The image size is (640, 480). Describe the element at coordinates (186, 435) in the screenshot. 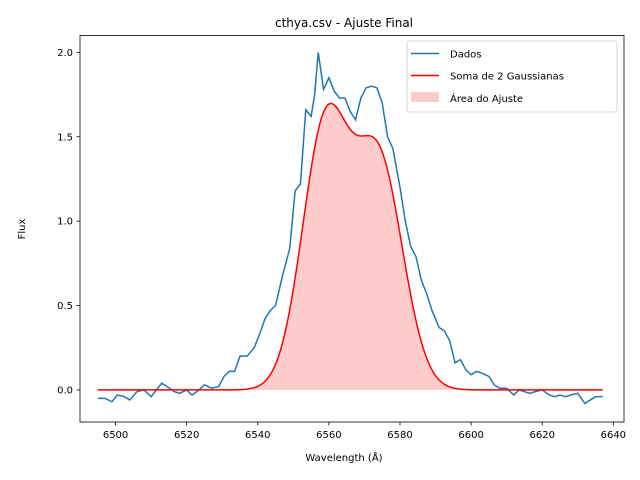

I see `x-tick-label: 6520` at that location.